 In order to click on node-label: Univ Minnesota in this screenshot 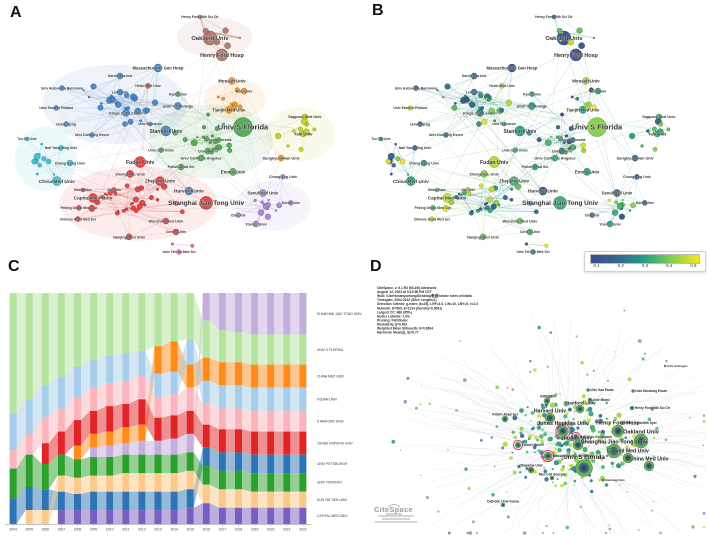, I will do `click(572, 140)`.